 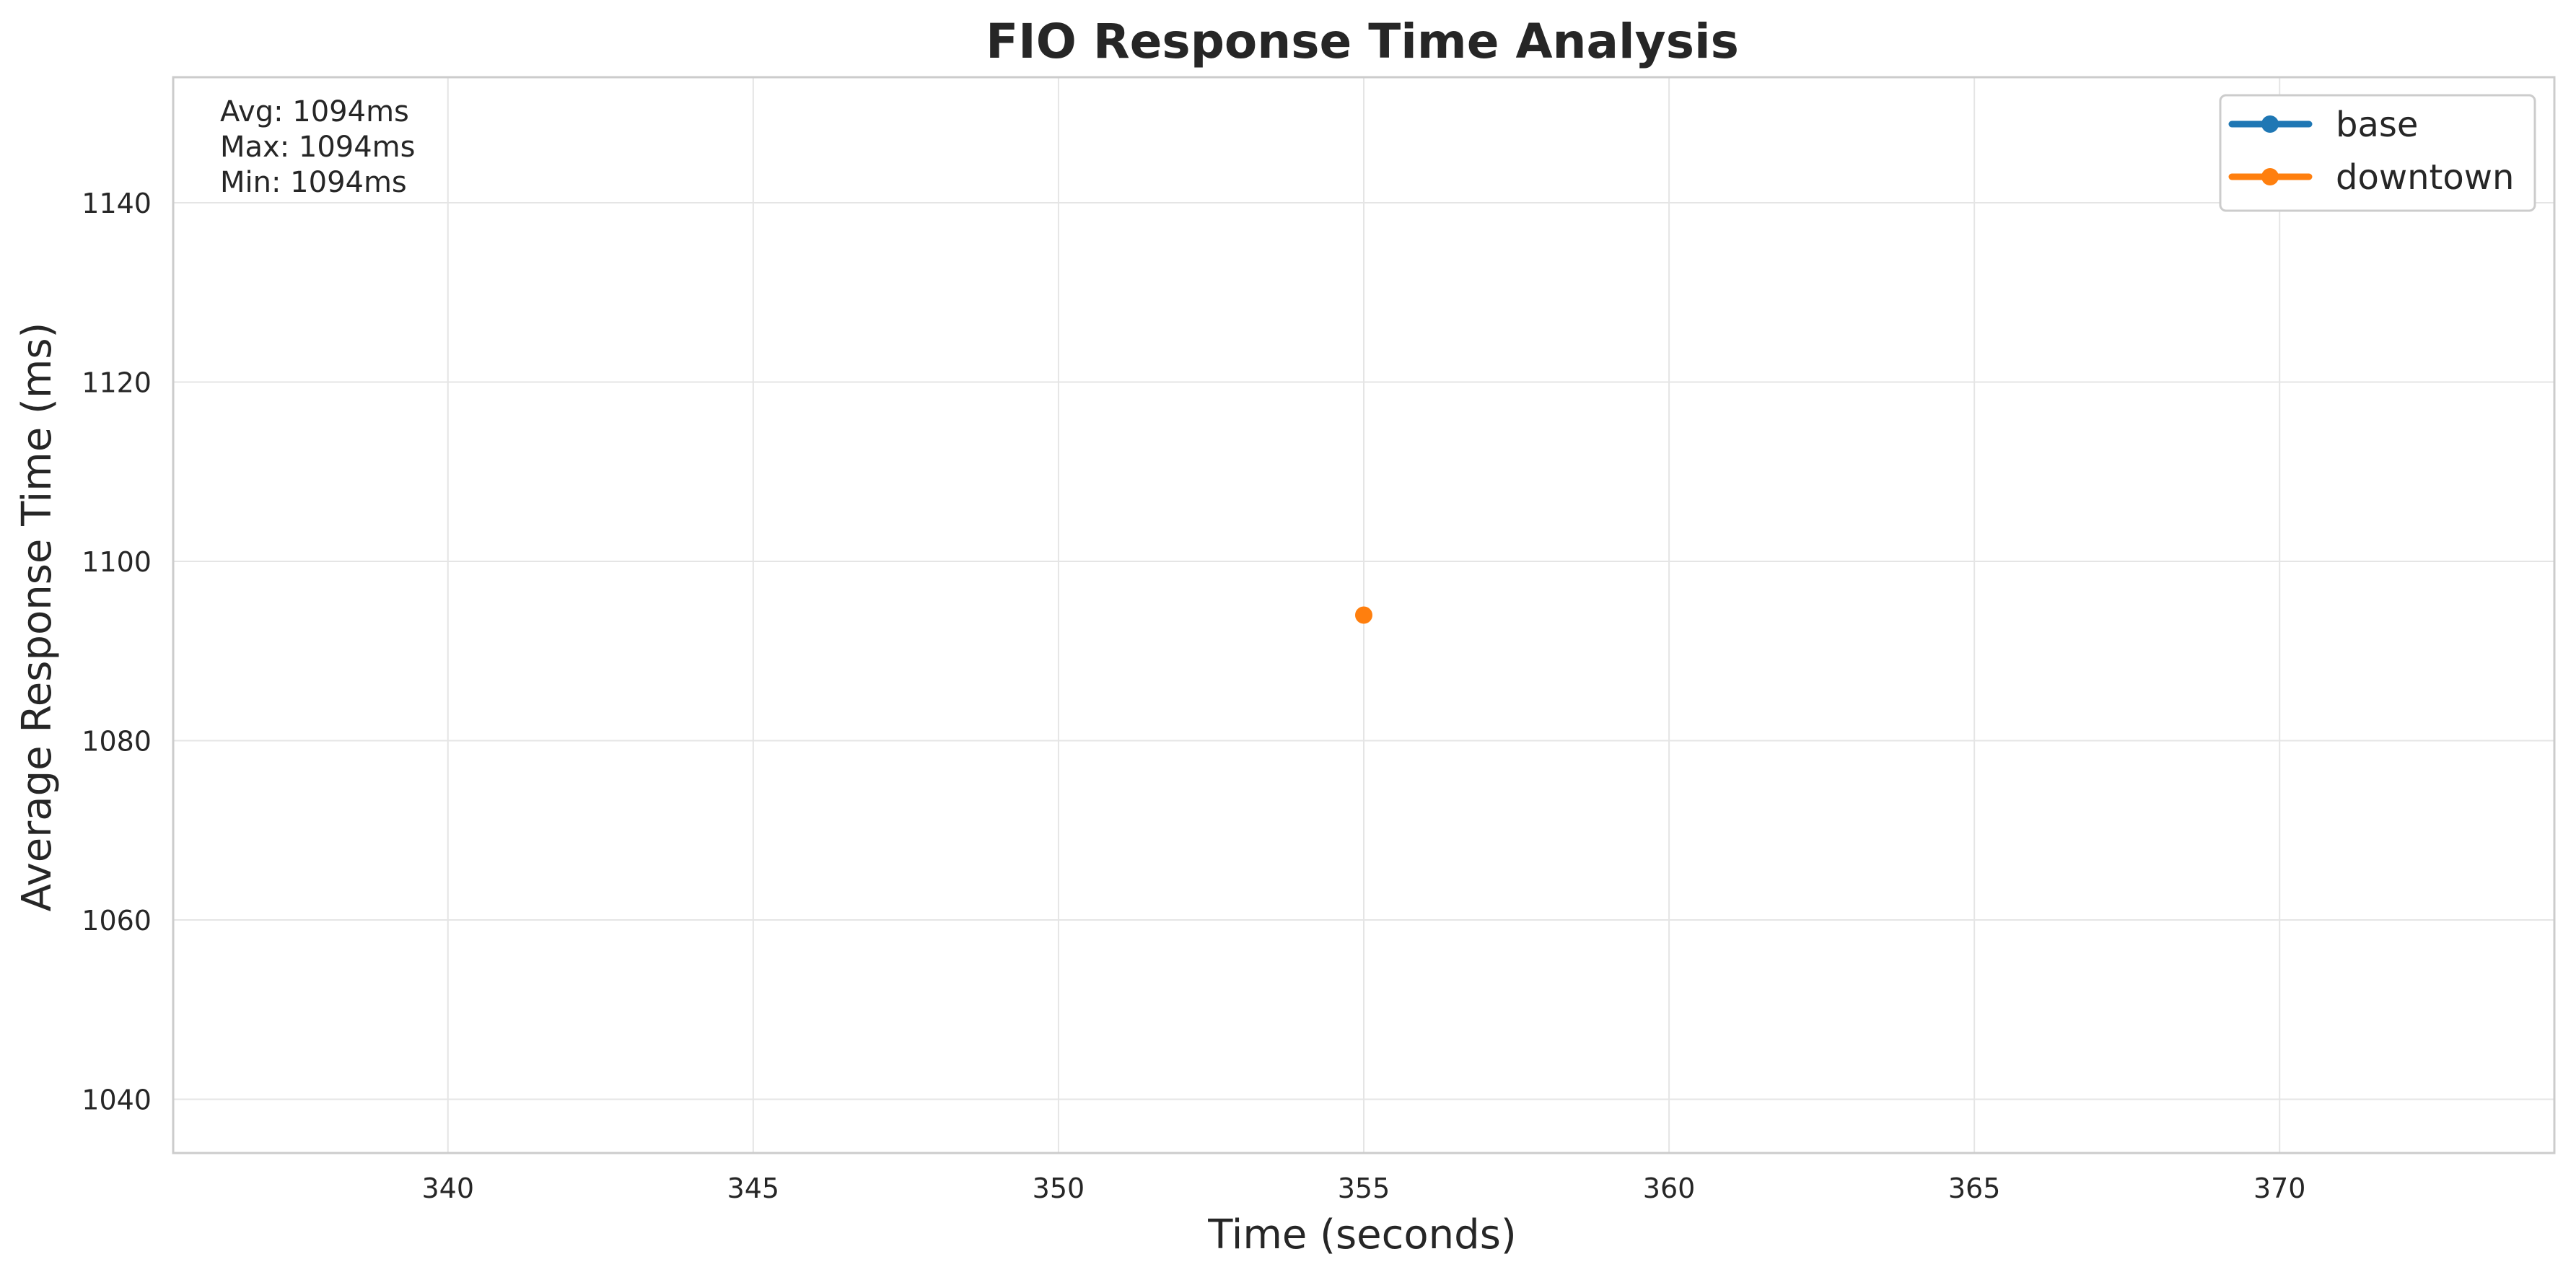 What do you see at coordinates (117, 562) in the screenshot?
I see `y-tick-label: 1100` at bounding box center [117, 562].